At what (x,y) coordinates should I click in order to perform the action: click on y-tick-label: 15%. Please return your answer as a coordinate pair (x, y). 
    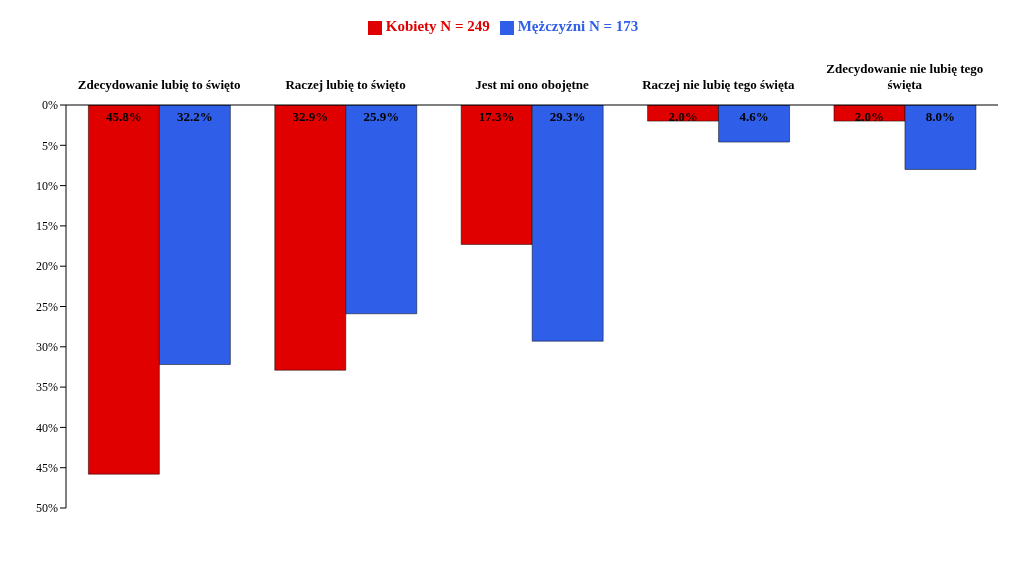
    Looking at the image, I should click on (47, 226).